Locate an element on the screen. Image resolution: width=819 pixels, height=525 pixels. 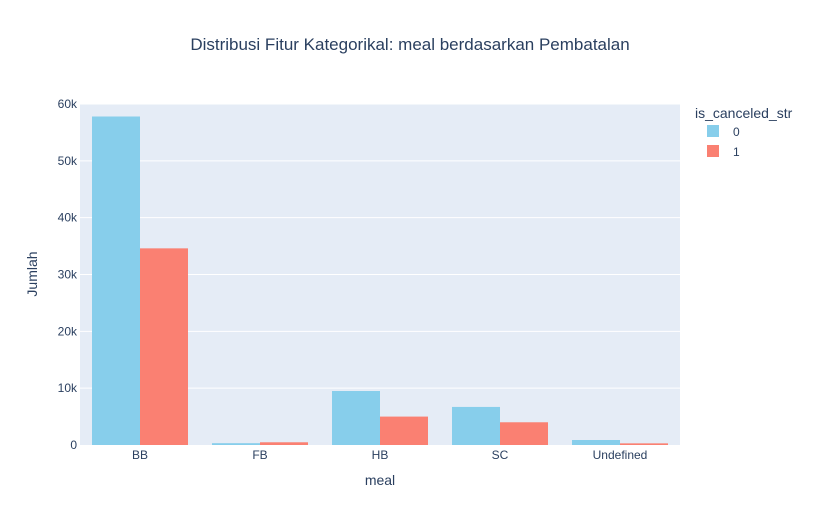
x-tick-label: FB is located at coordinates (259, 455).